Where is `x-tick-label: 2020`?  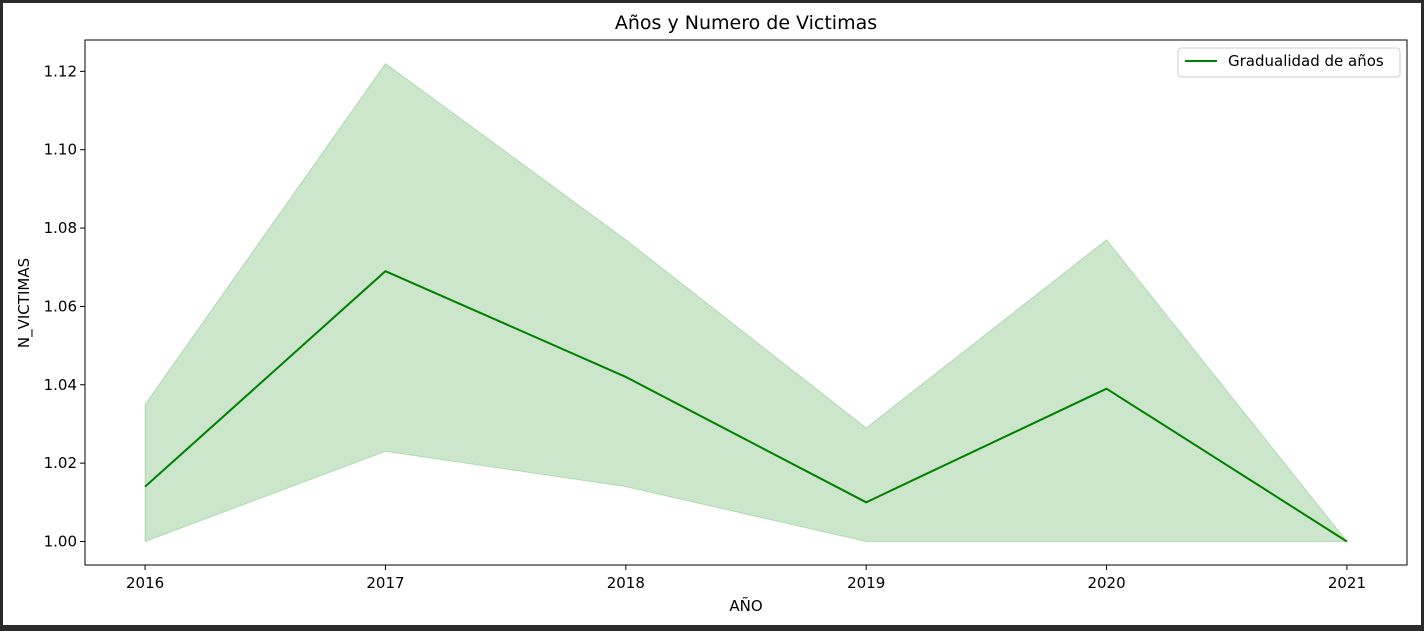 x-tick-label: 2020 is located at coordinates (1106, 583).